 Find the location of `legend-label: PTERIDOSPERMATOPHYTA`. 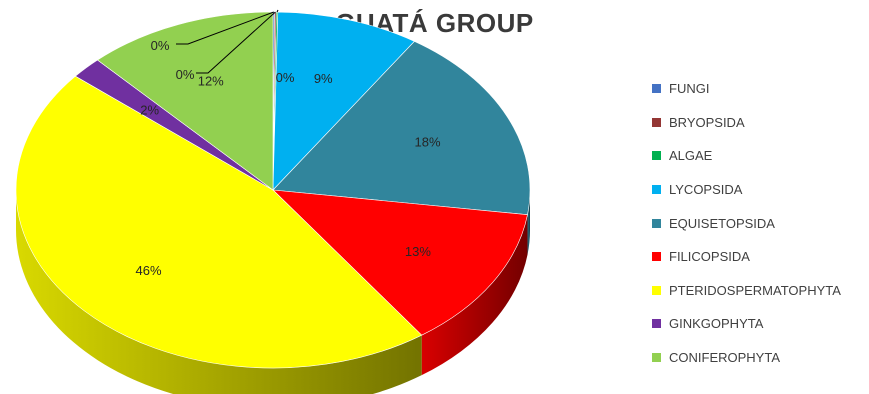

legend-label: PTERIDOSPERMATOPHYTA is located at coordinates (755, 290).